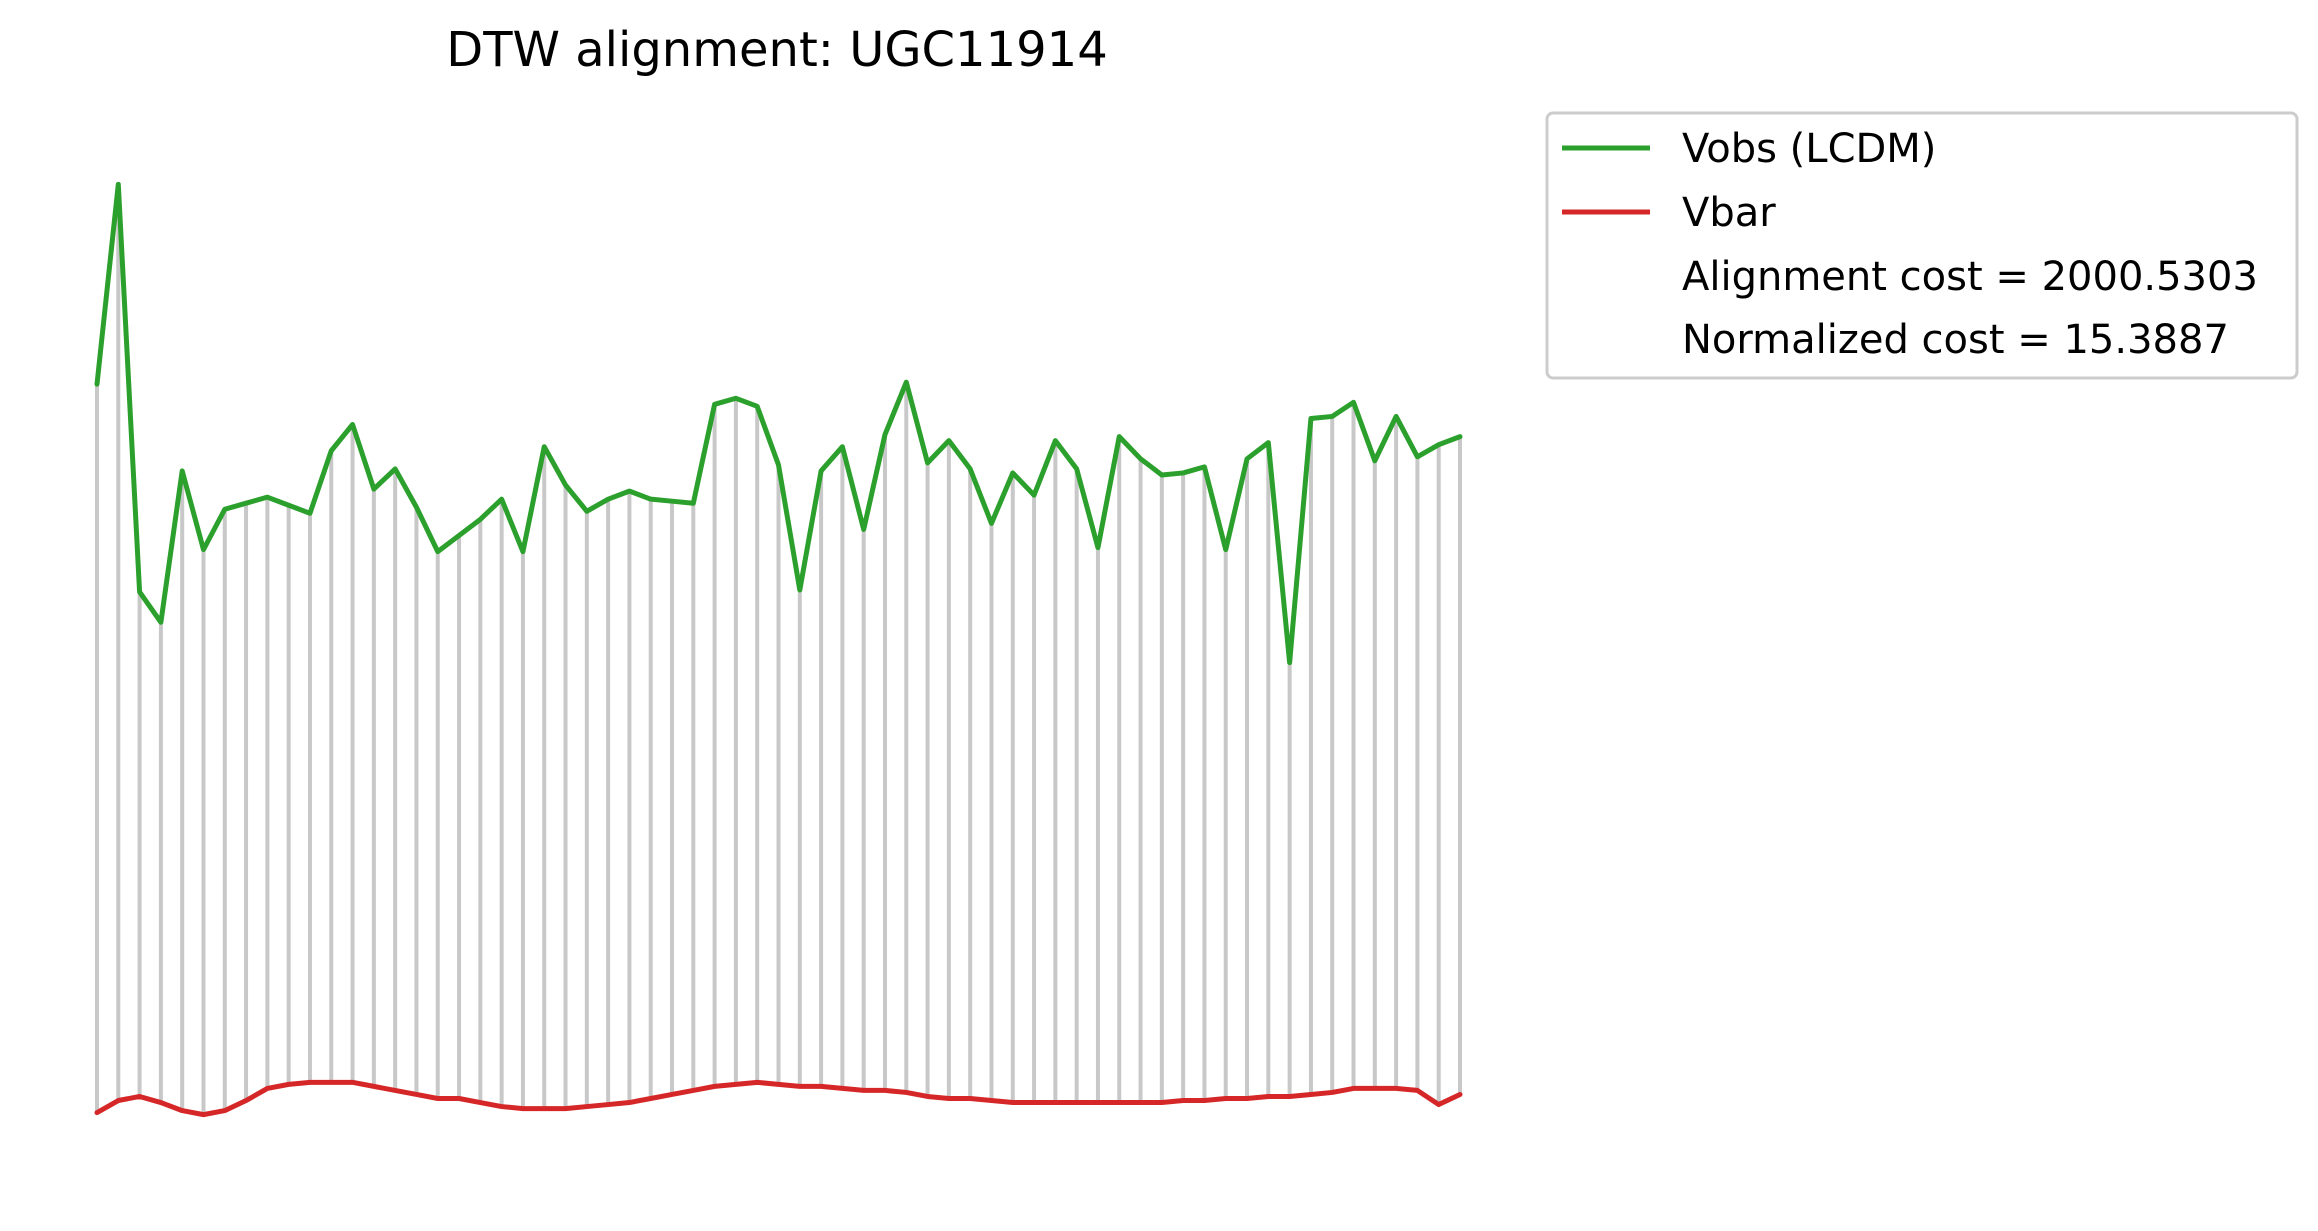 Image resolution: width=2318 pixels, height=1231 pixels. I want to click on legend-alignment-cost: Alignment cost = 2000.5303, so click(1970, 277).